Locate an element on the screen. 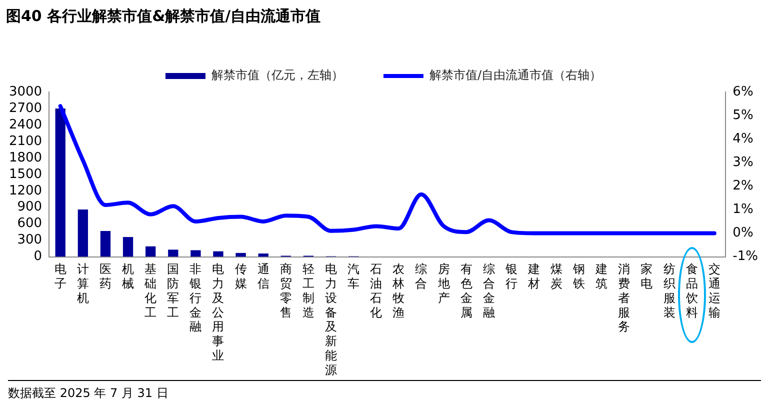 The width and height of the screenshot is (769, 411). y-tick-label: 2700 is located at coordinates (25, 108).